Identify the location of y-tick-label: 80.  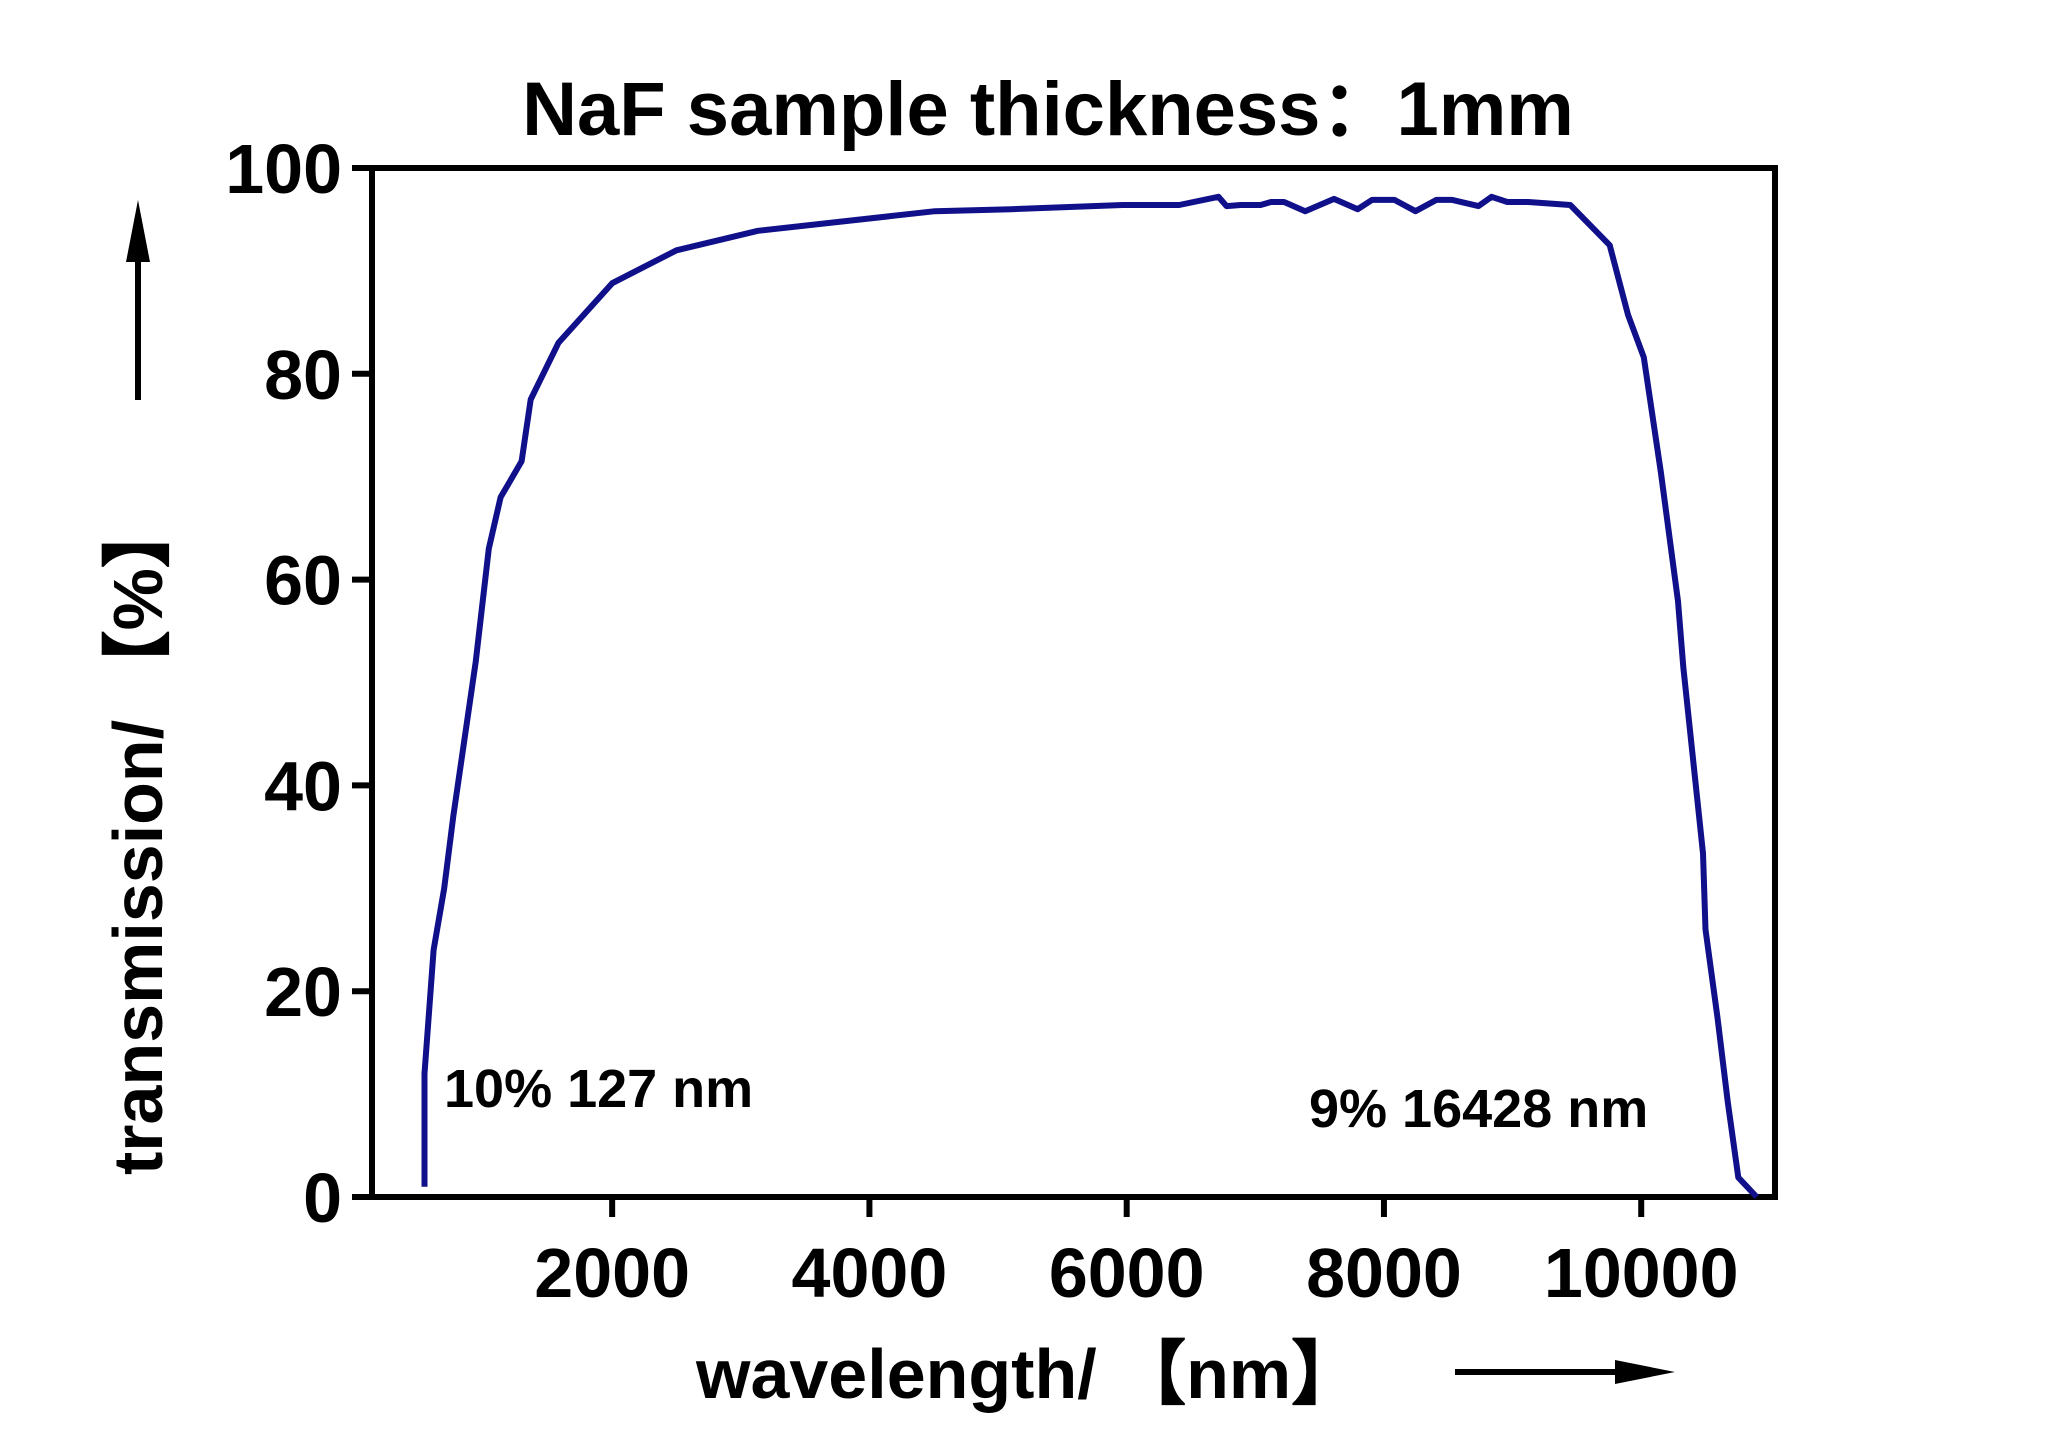
(303, 375).